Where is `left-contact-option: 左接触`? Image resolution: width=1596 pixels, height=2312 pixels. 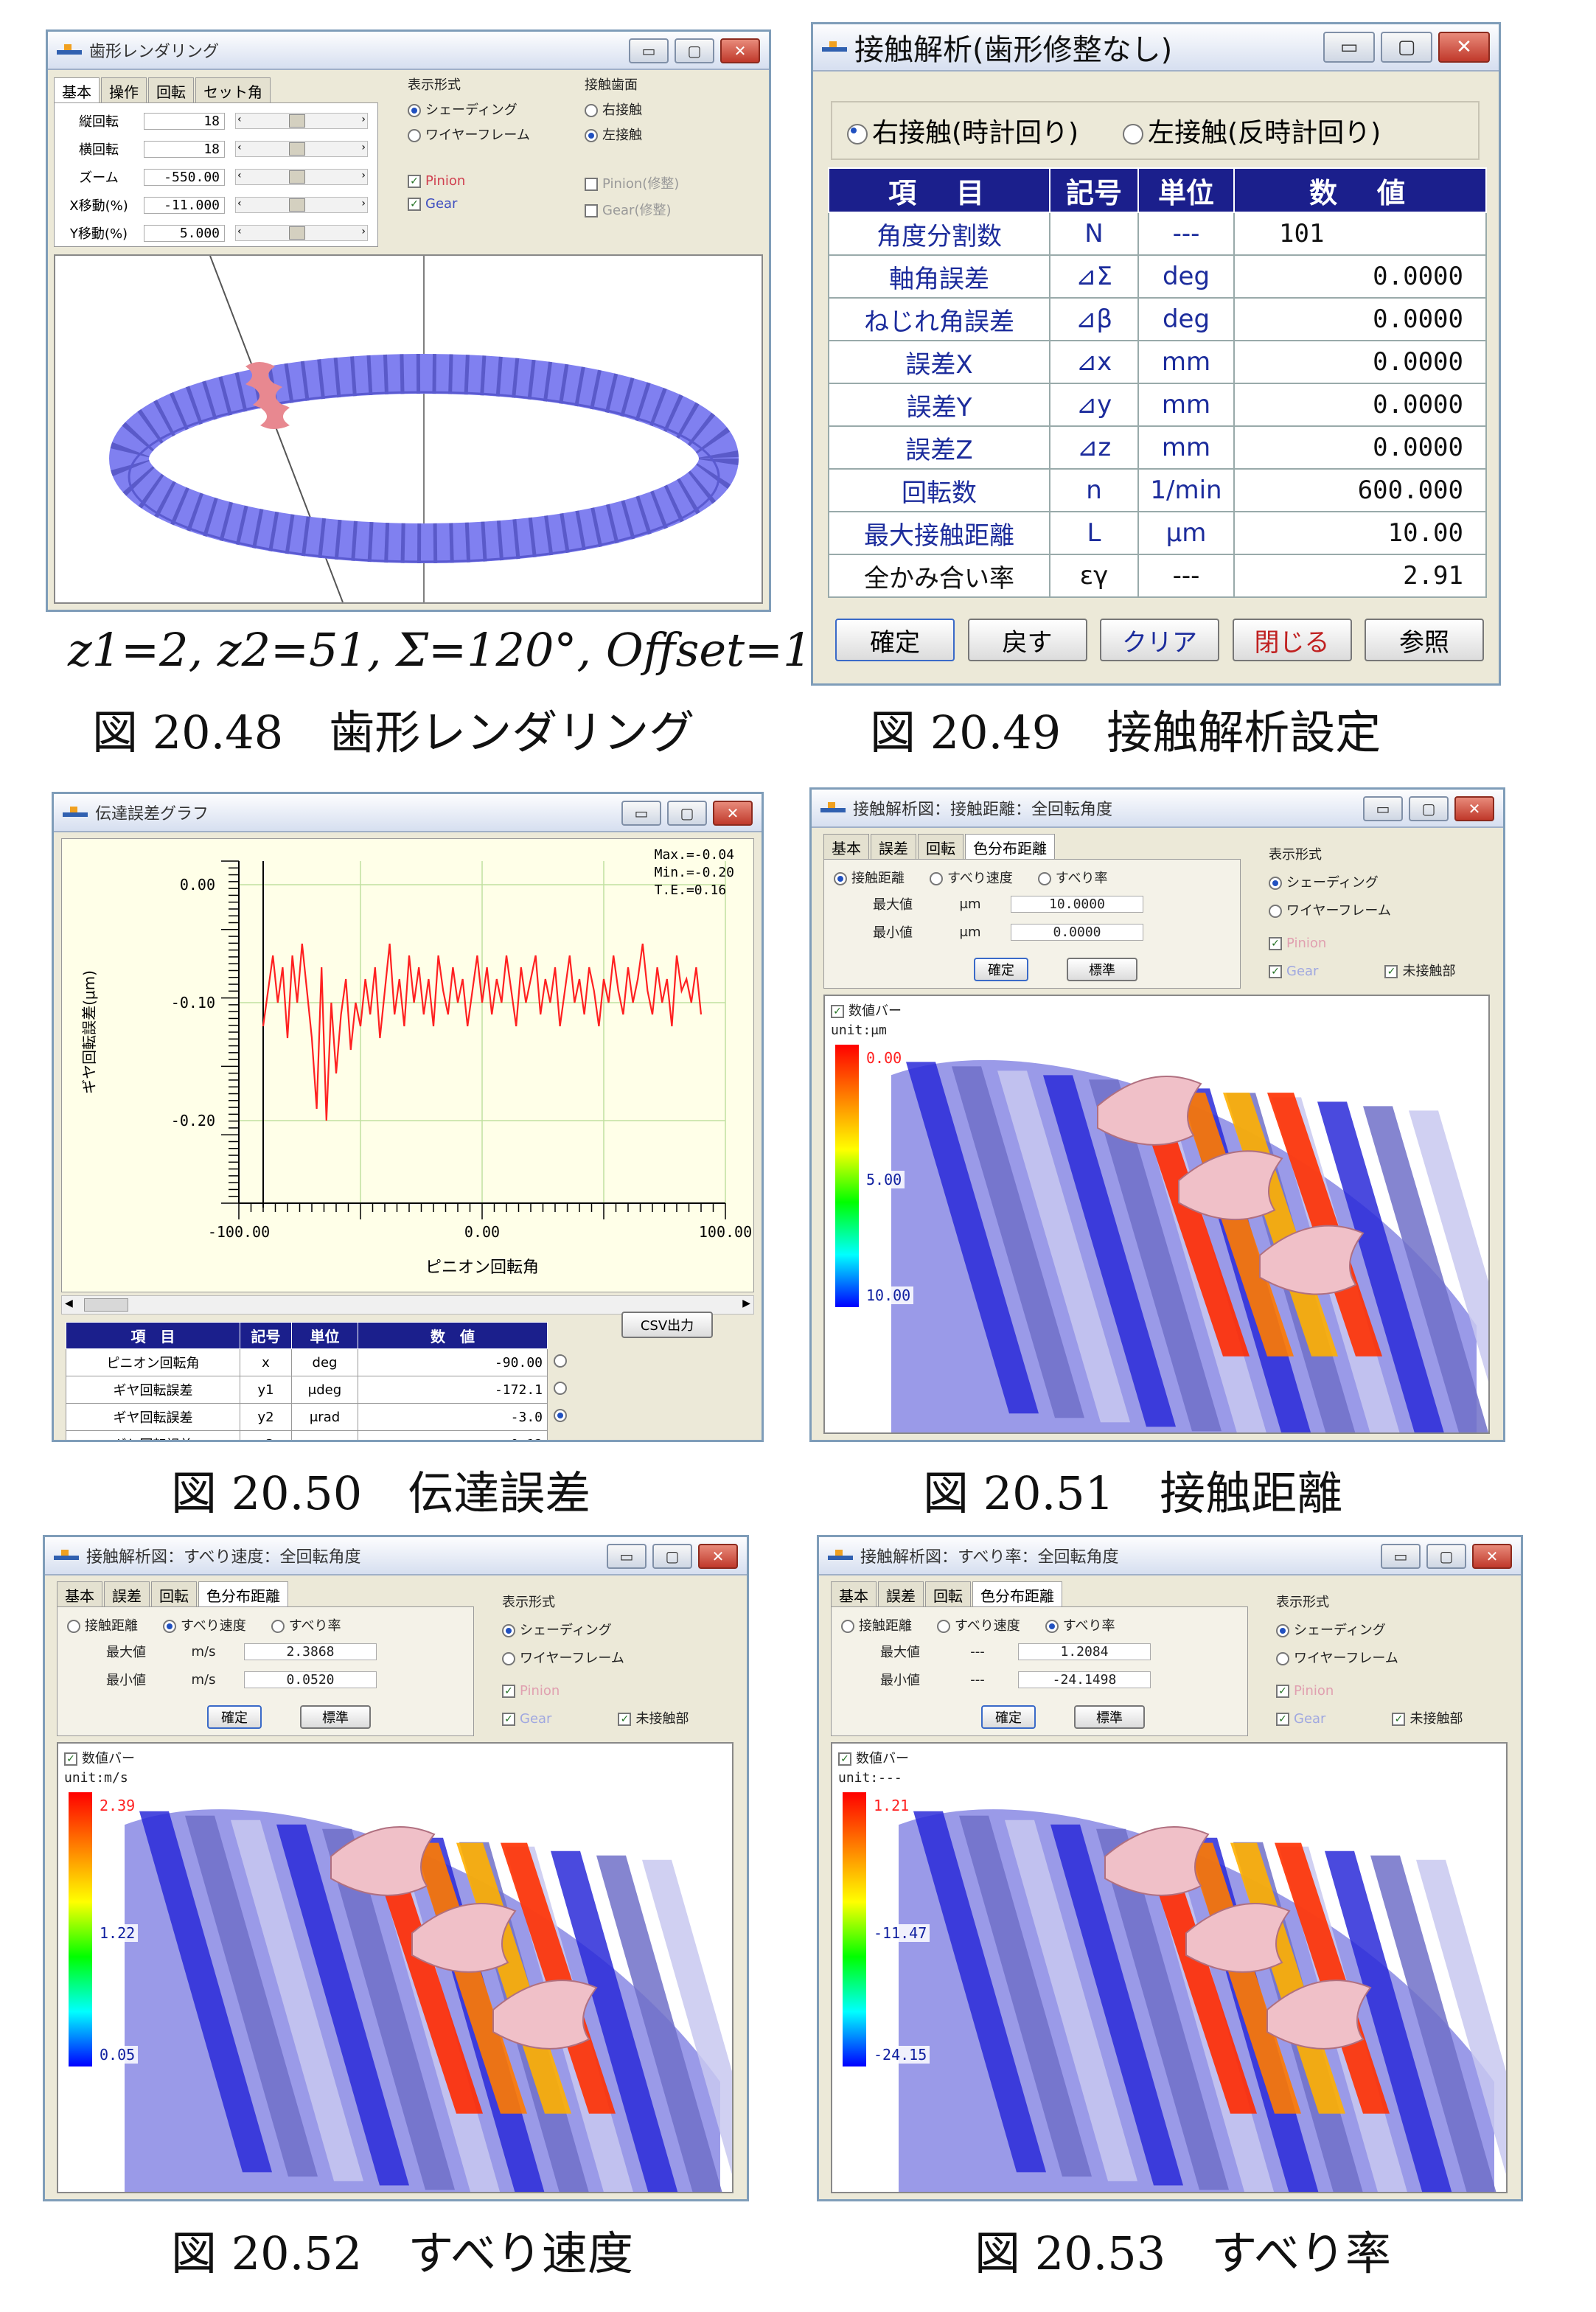 left-contact-option: 左接触 is located at coordinates (669, 134).